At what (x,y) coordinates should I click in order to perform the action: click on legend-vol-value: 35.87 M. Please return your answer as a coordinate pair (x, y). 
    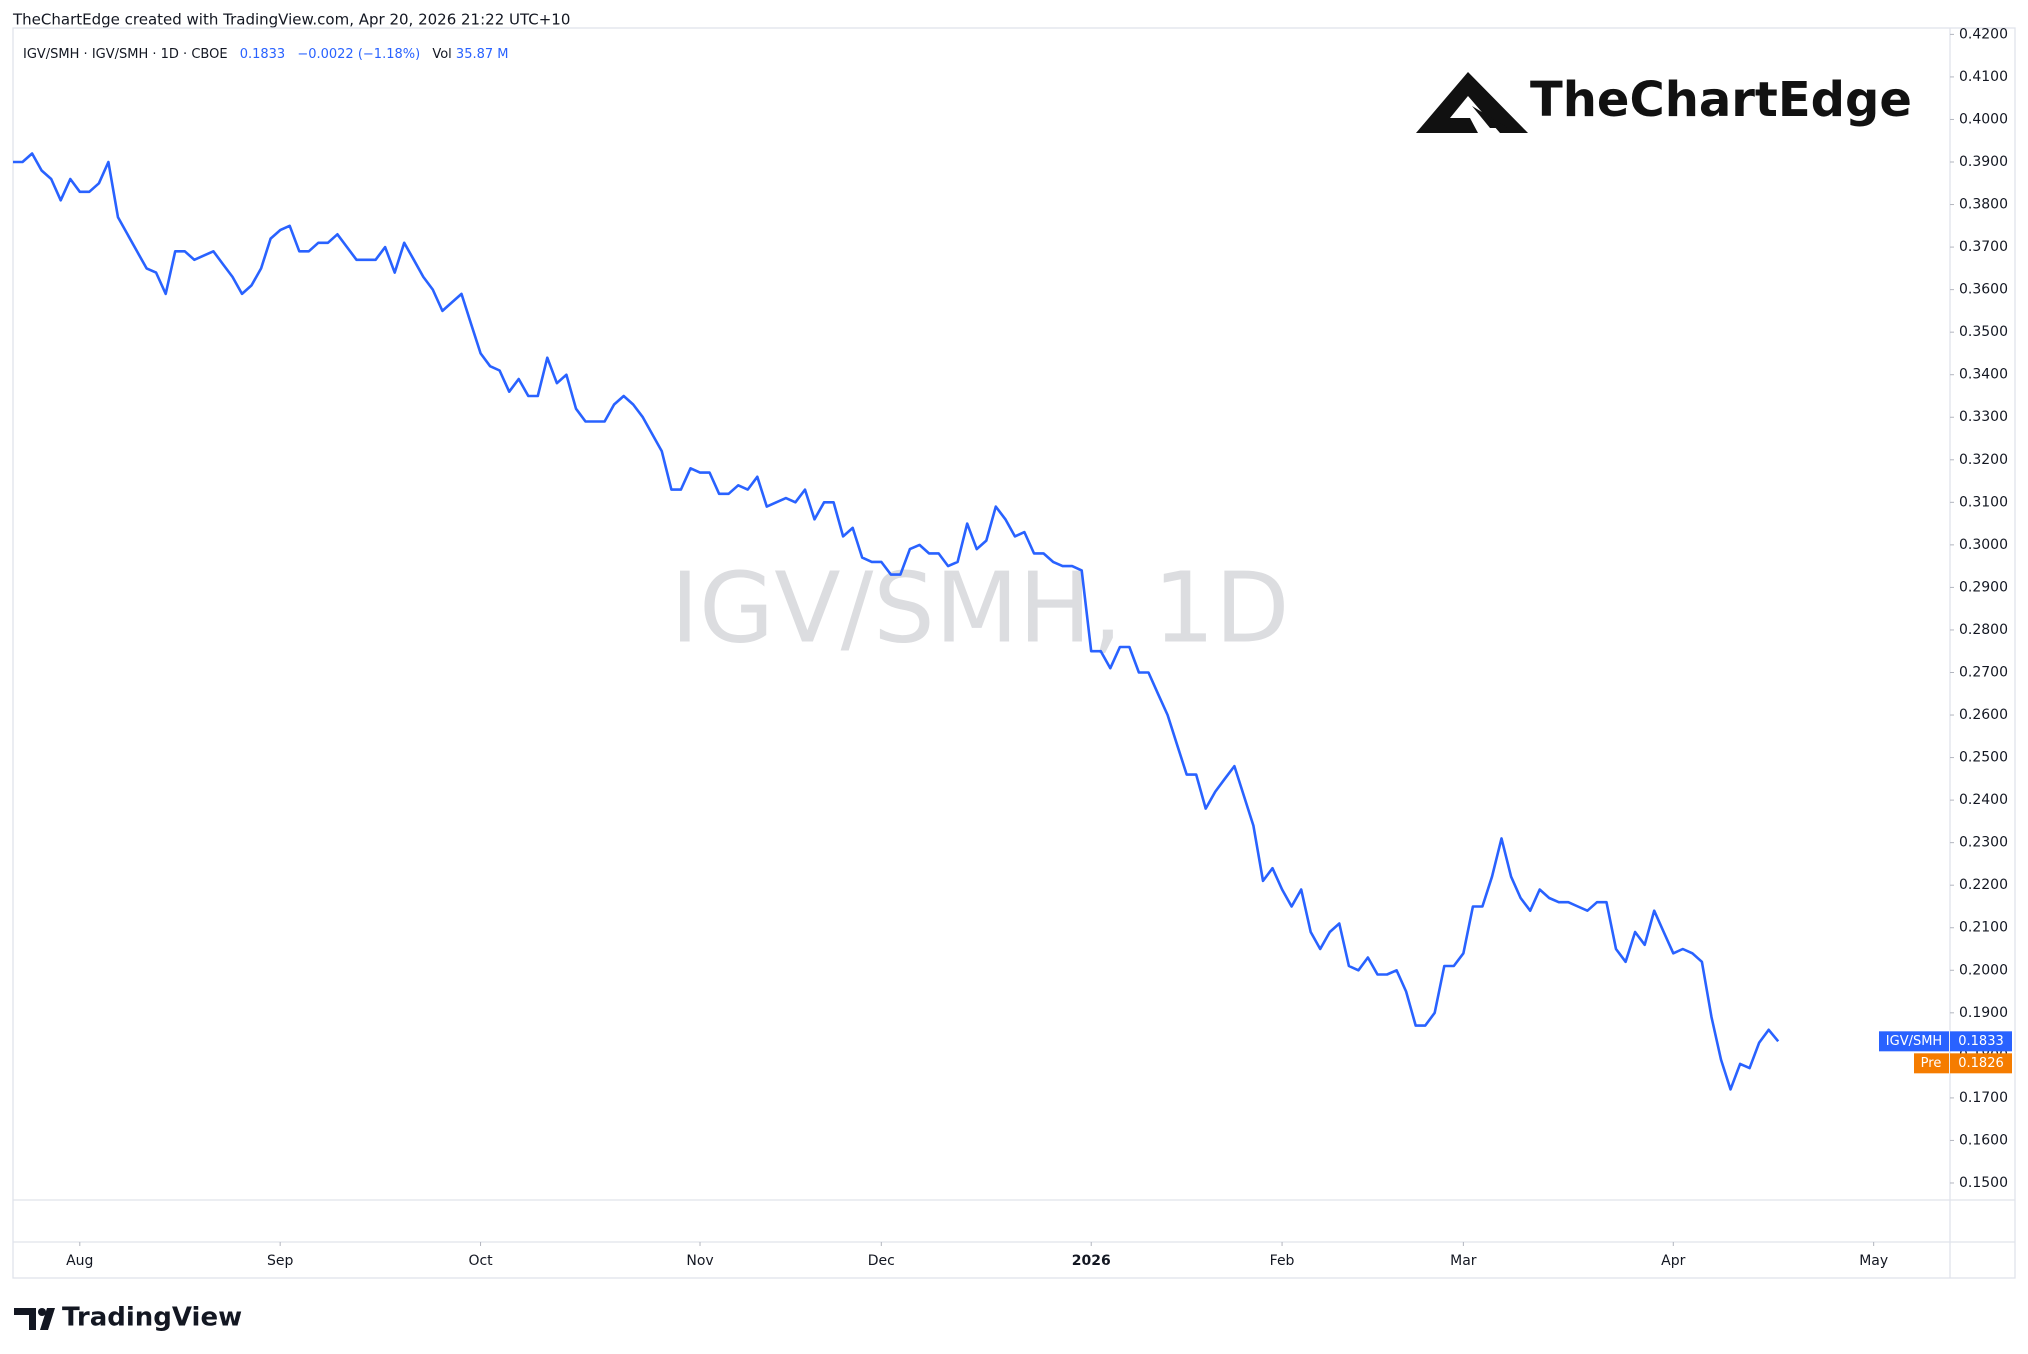
    Looking at the image, I should click on (482, 54).